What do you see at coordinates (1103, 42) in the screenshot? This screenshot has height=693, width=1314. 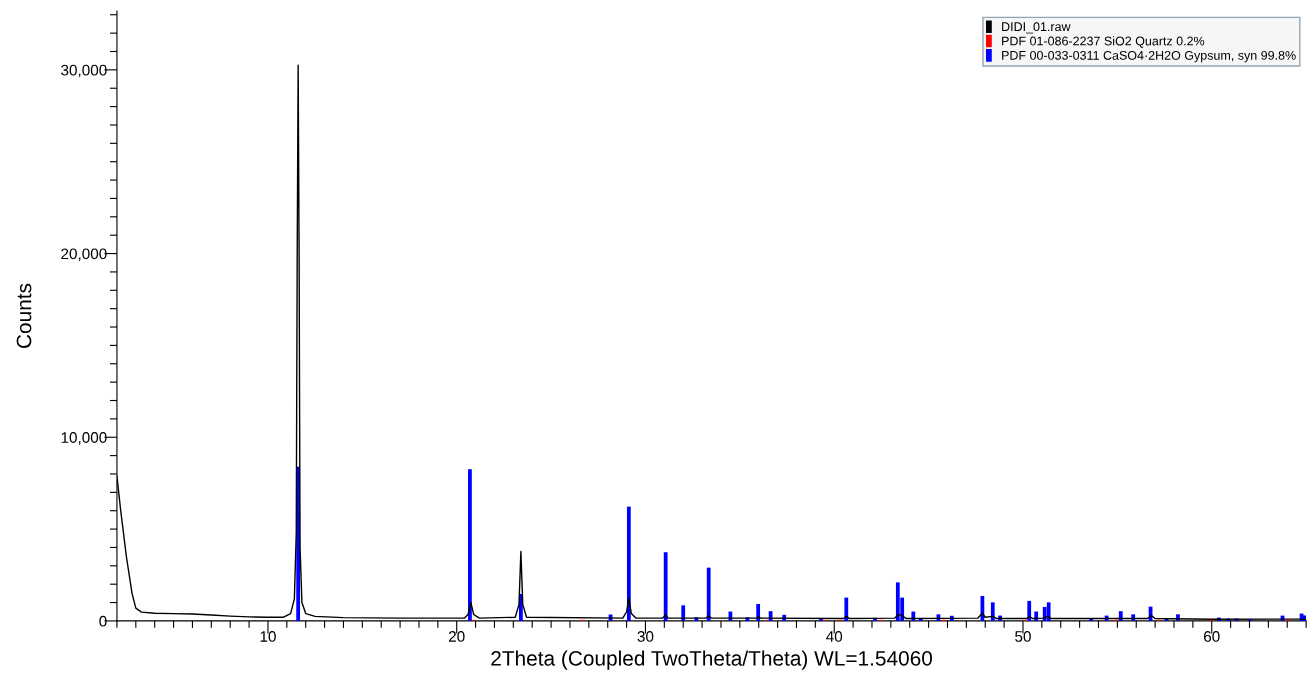 I see `legend-label: PDF 01-086-2237 SiO2 Quartz 0.2%` at bounding box center [1103, 42].